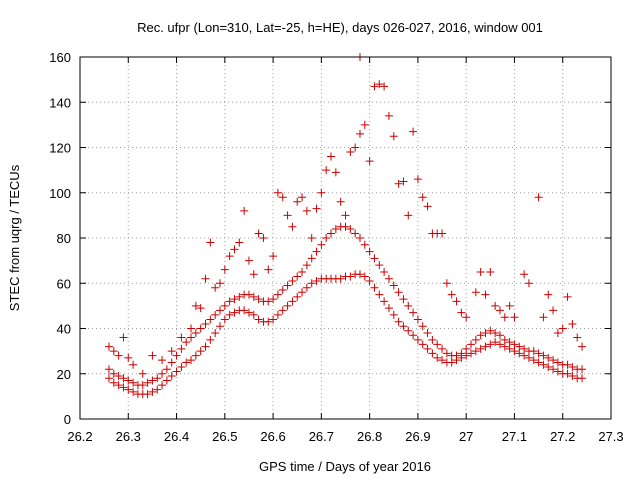  I want to click on x-tick-label: 26.5, so click(224, 436).